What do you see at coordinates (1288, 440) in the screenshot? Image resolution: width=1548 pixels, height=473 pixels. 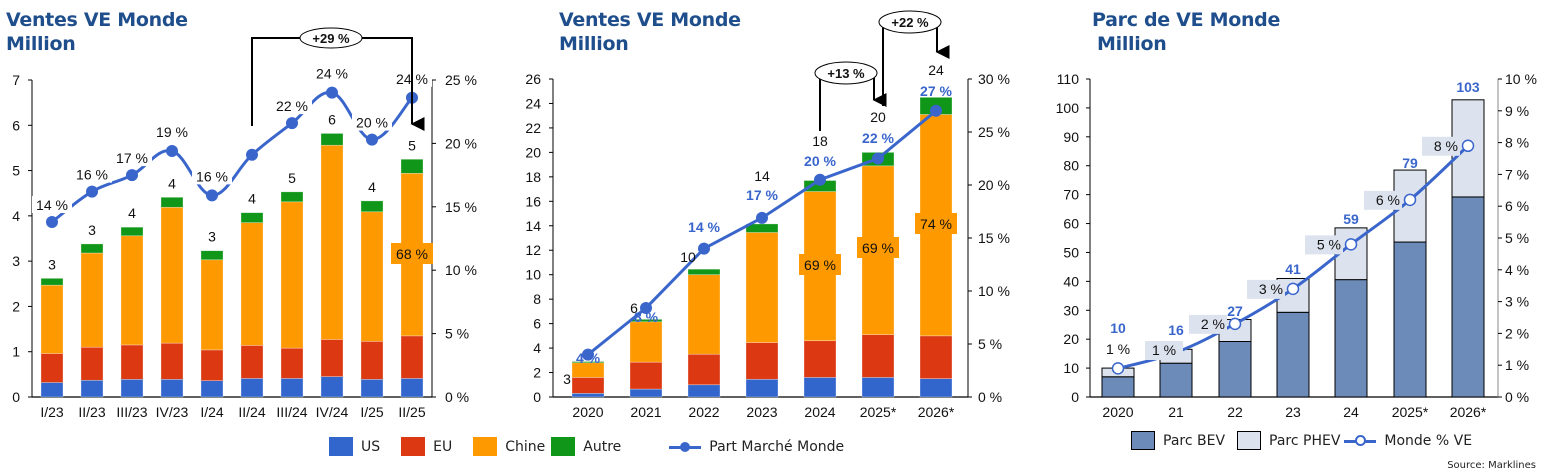 I see `legend-item-phev: Parc PHEV` at bounding box center [1288, 440].